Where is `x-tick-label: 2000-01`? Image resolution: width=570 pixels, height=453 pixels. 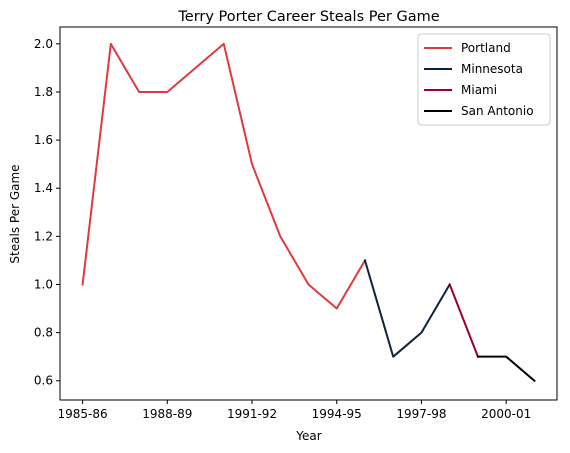
x-tick-label: 2000-01 is located at coordinates (506, 414).